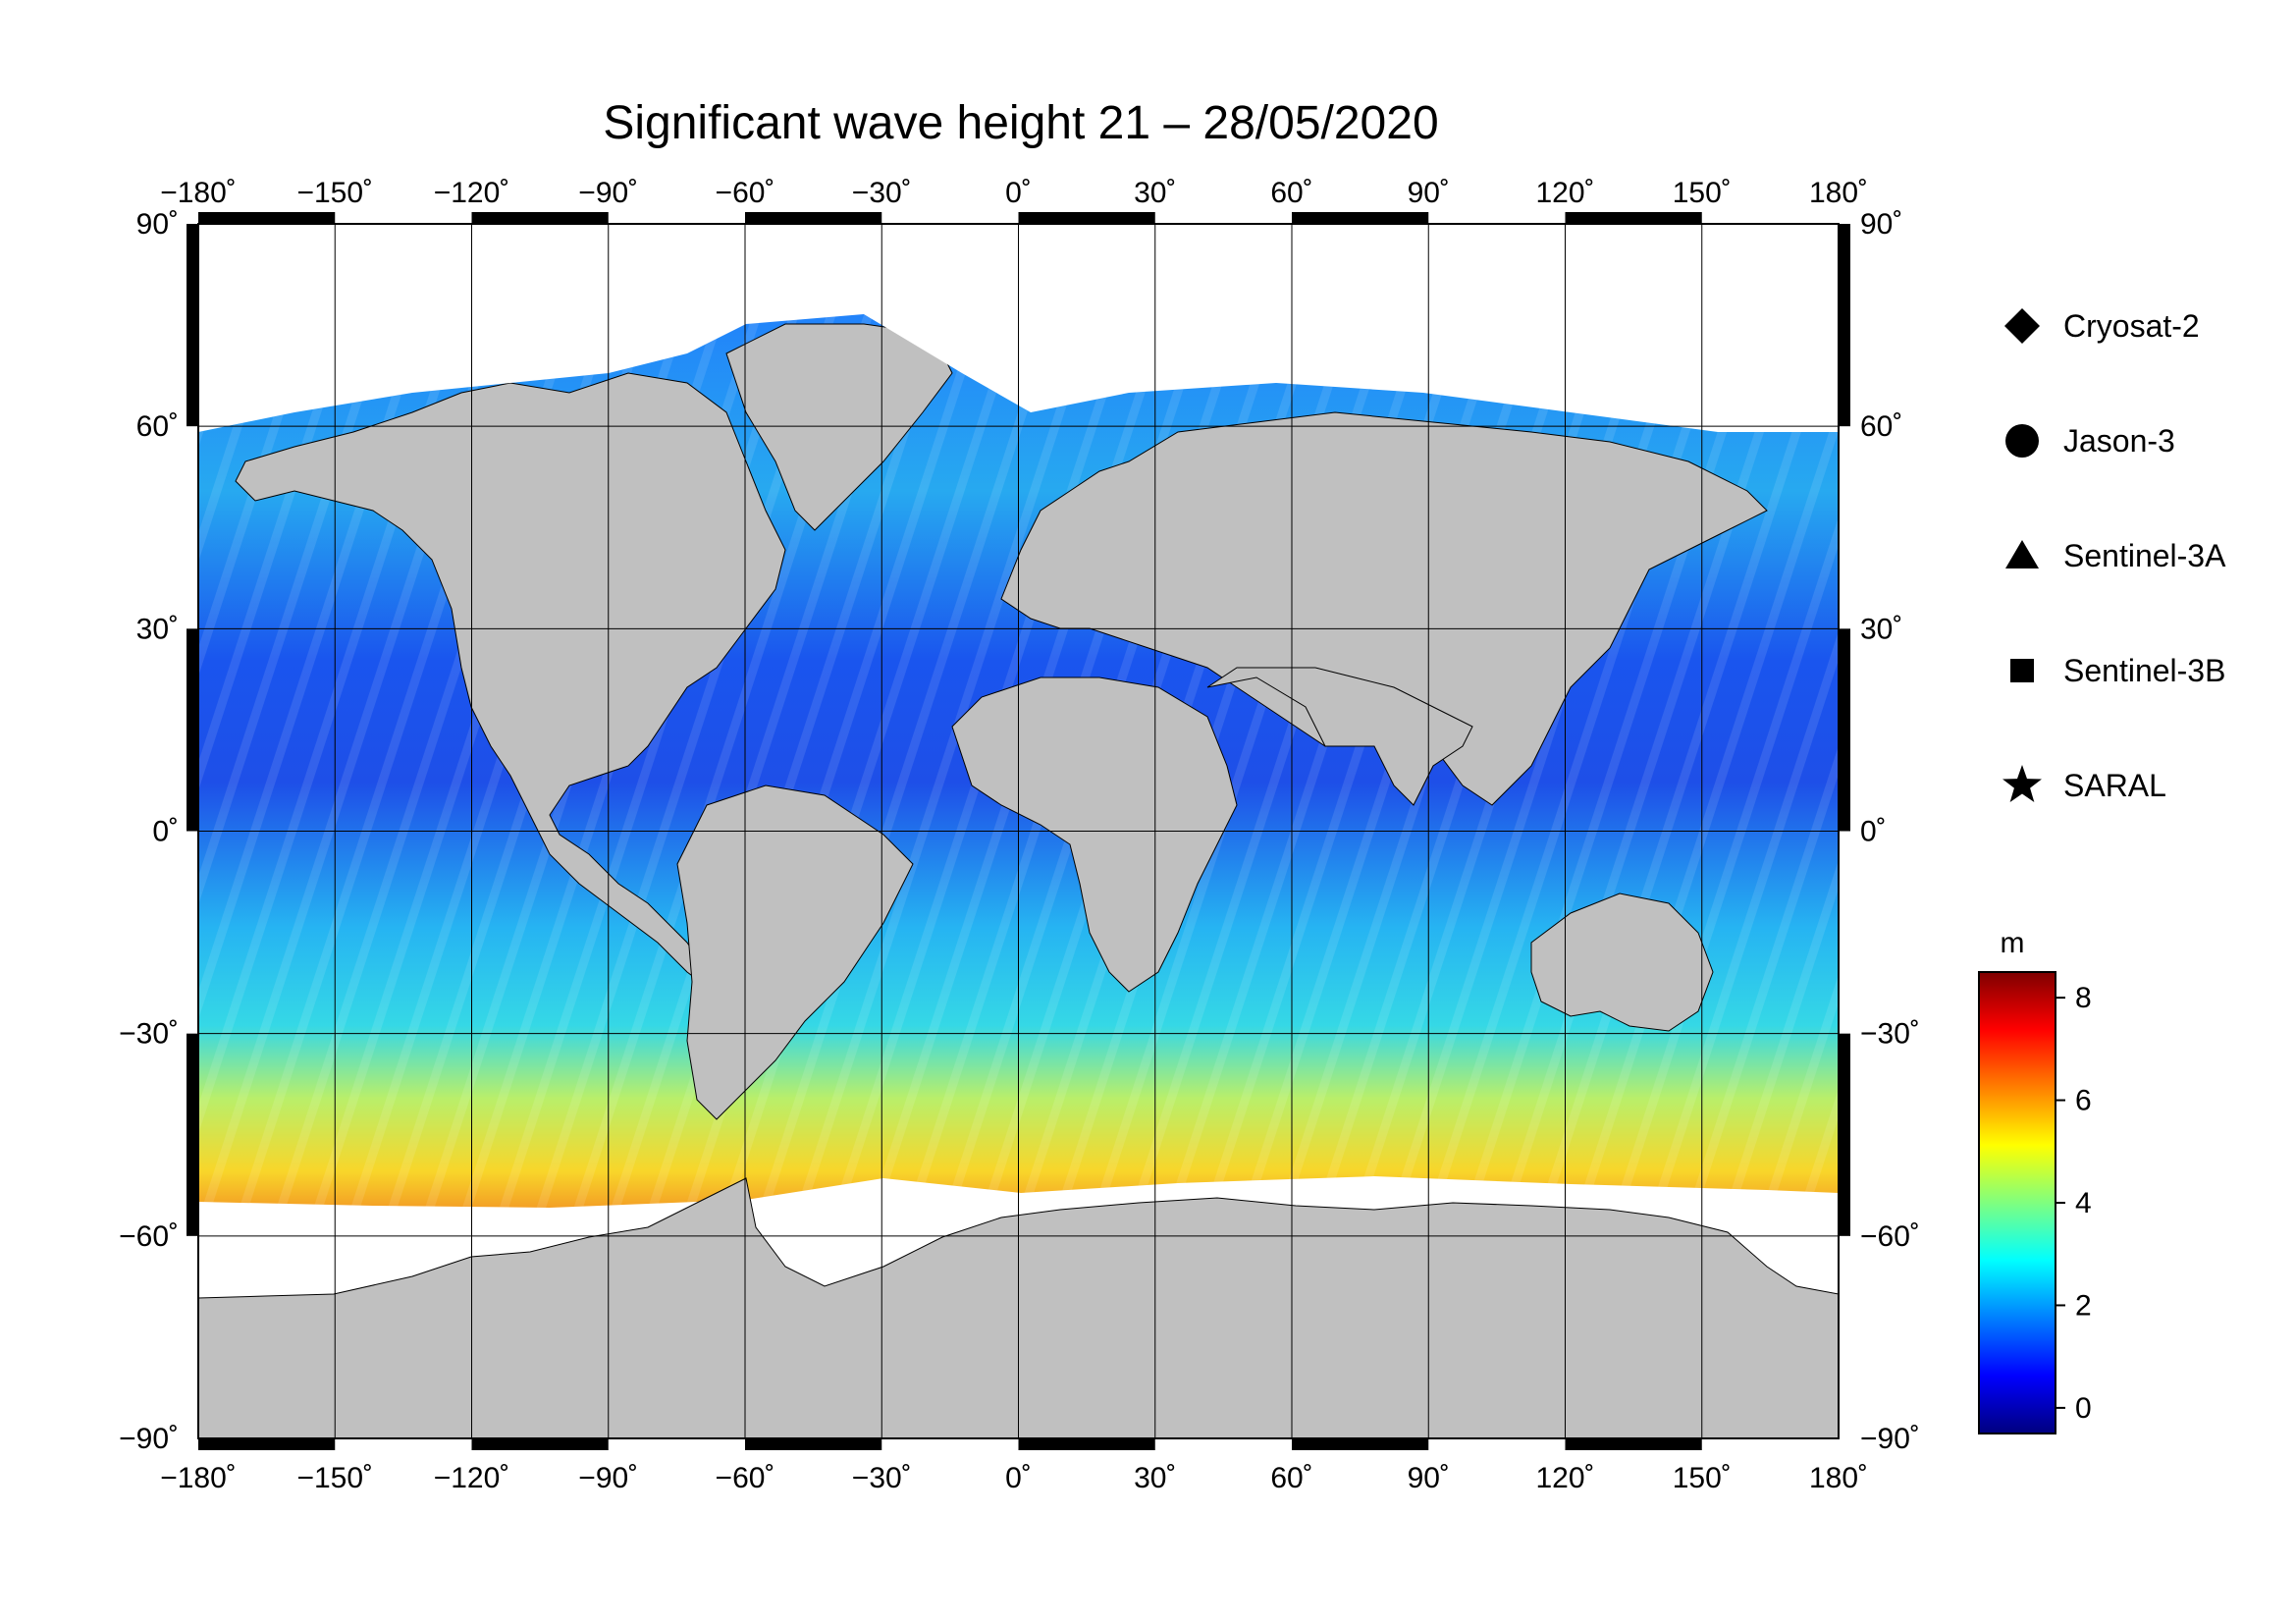 The image size is (2296, 1623). Describe the element at coordinates (795, 952) in the screenshot. I see `south-america-landmass` at that location.